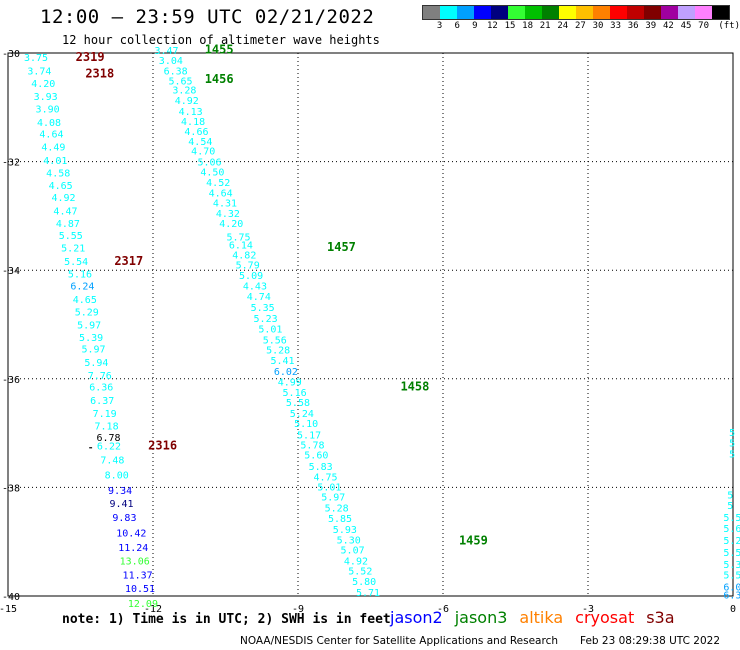 The height and width of the screenshot is (650, 740). What do you see at coordinates (248, 266) in the screenshot?
I see `wave-height-value: 5.79` at bounding box center [248, 266].